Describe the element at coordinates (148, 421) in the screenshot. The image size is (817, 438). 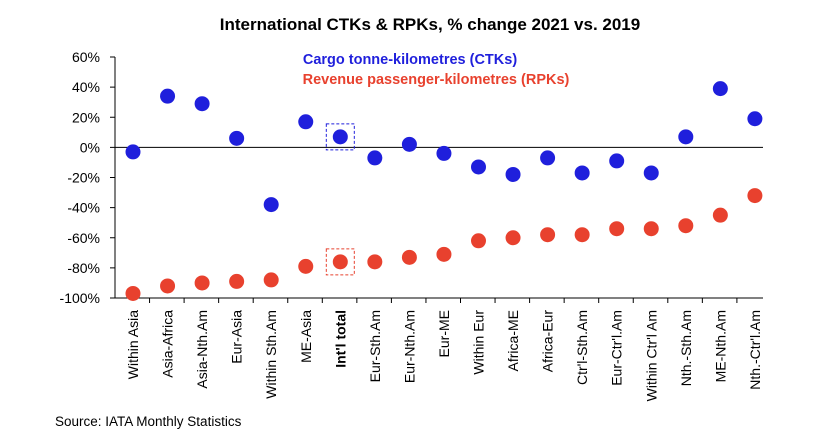
I see `source-note: Source: IATA Monthly Statistics` at that location.